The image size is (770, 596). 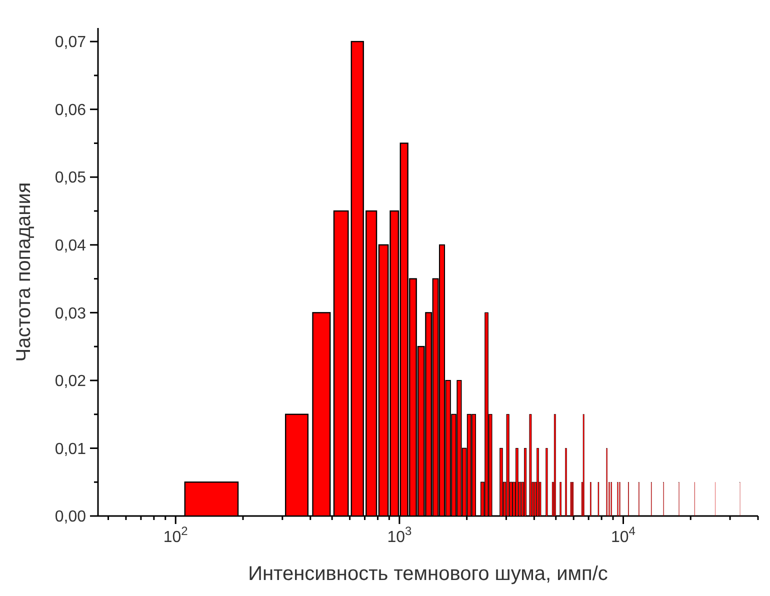 I want to click on x-tick-label: 10$^{3}$, so click(x=399, y=535).